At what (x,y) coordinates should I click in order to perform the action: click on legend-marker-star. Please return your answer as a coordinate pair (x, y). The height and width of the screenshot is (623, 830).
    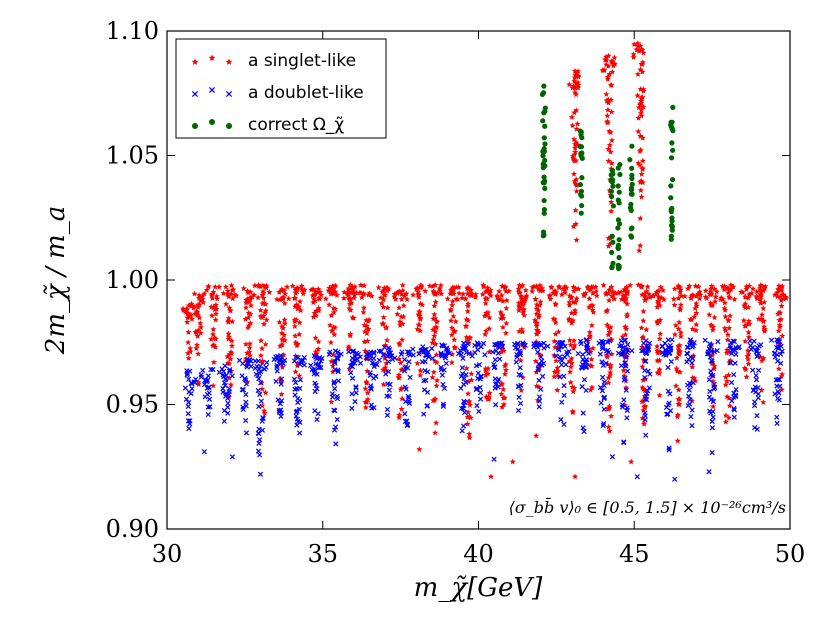
    Looking at the image, I should click on (212, 57).